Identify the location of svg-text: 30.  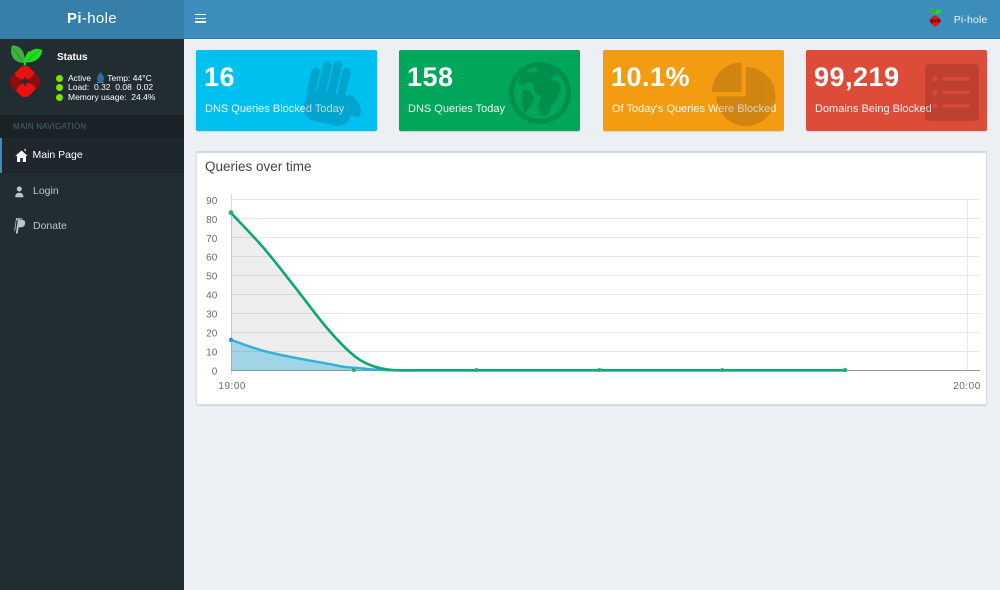
(212, 315).